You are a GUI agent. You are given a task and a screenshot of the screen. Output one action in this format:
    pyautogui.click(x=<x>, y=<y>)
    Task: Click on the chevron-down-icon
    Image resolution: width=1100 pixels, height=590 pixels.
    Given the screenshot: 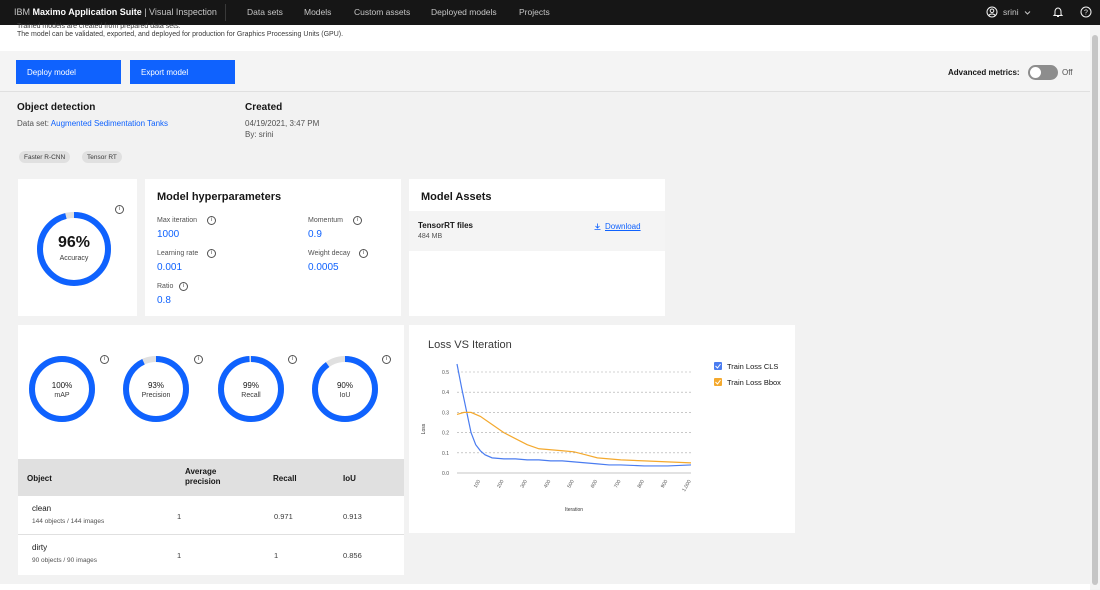 What is the action you would take?
    pyautogui.click(x=1027, y=12)
    